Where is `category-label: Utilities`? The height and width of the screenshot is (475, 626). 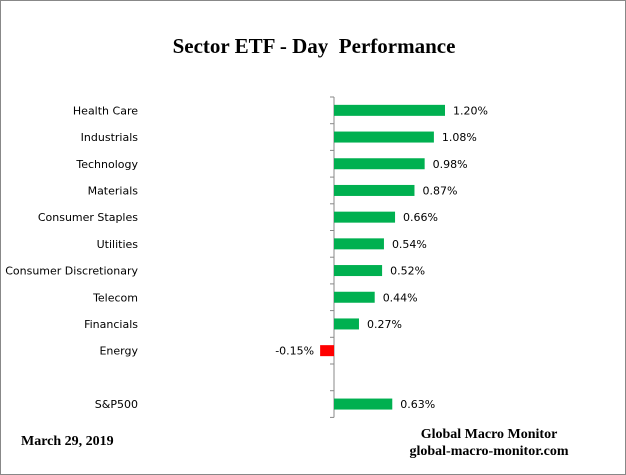
category-label: Utilities is located at coordinates (118, 244).